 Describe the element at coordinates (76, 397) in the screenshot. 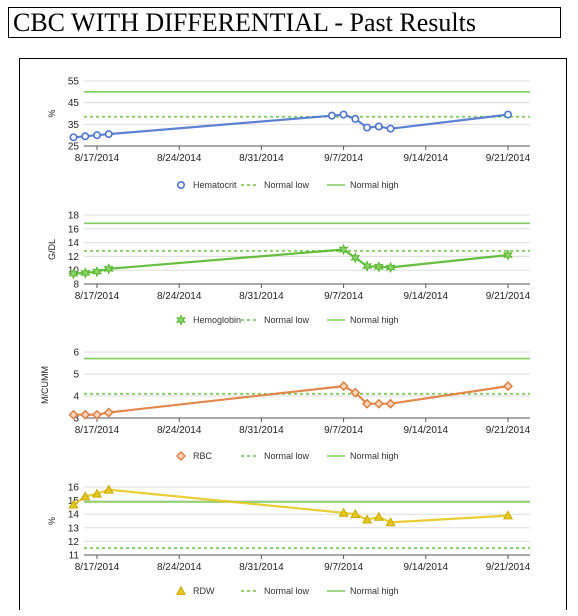

I see `y-tick-label: 4` at that location.